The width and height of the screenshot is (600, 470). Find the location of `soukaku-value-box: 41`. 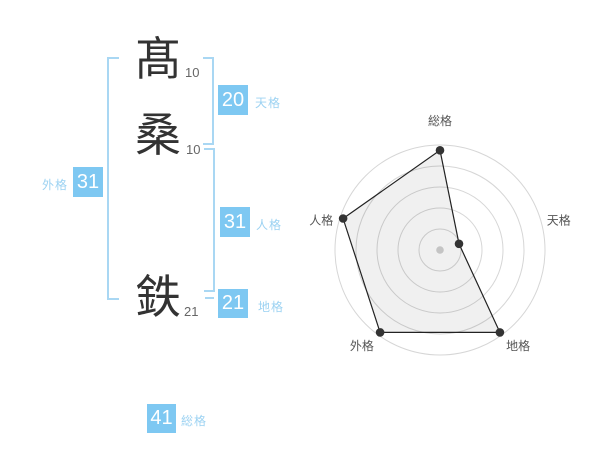

soukaku-value-box: 41 is located at coordinates (161, 418).